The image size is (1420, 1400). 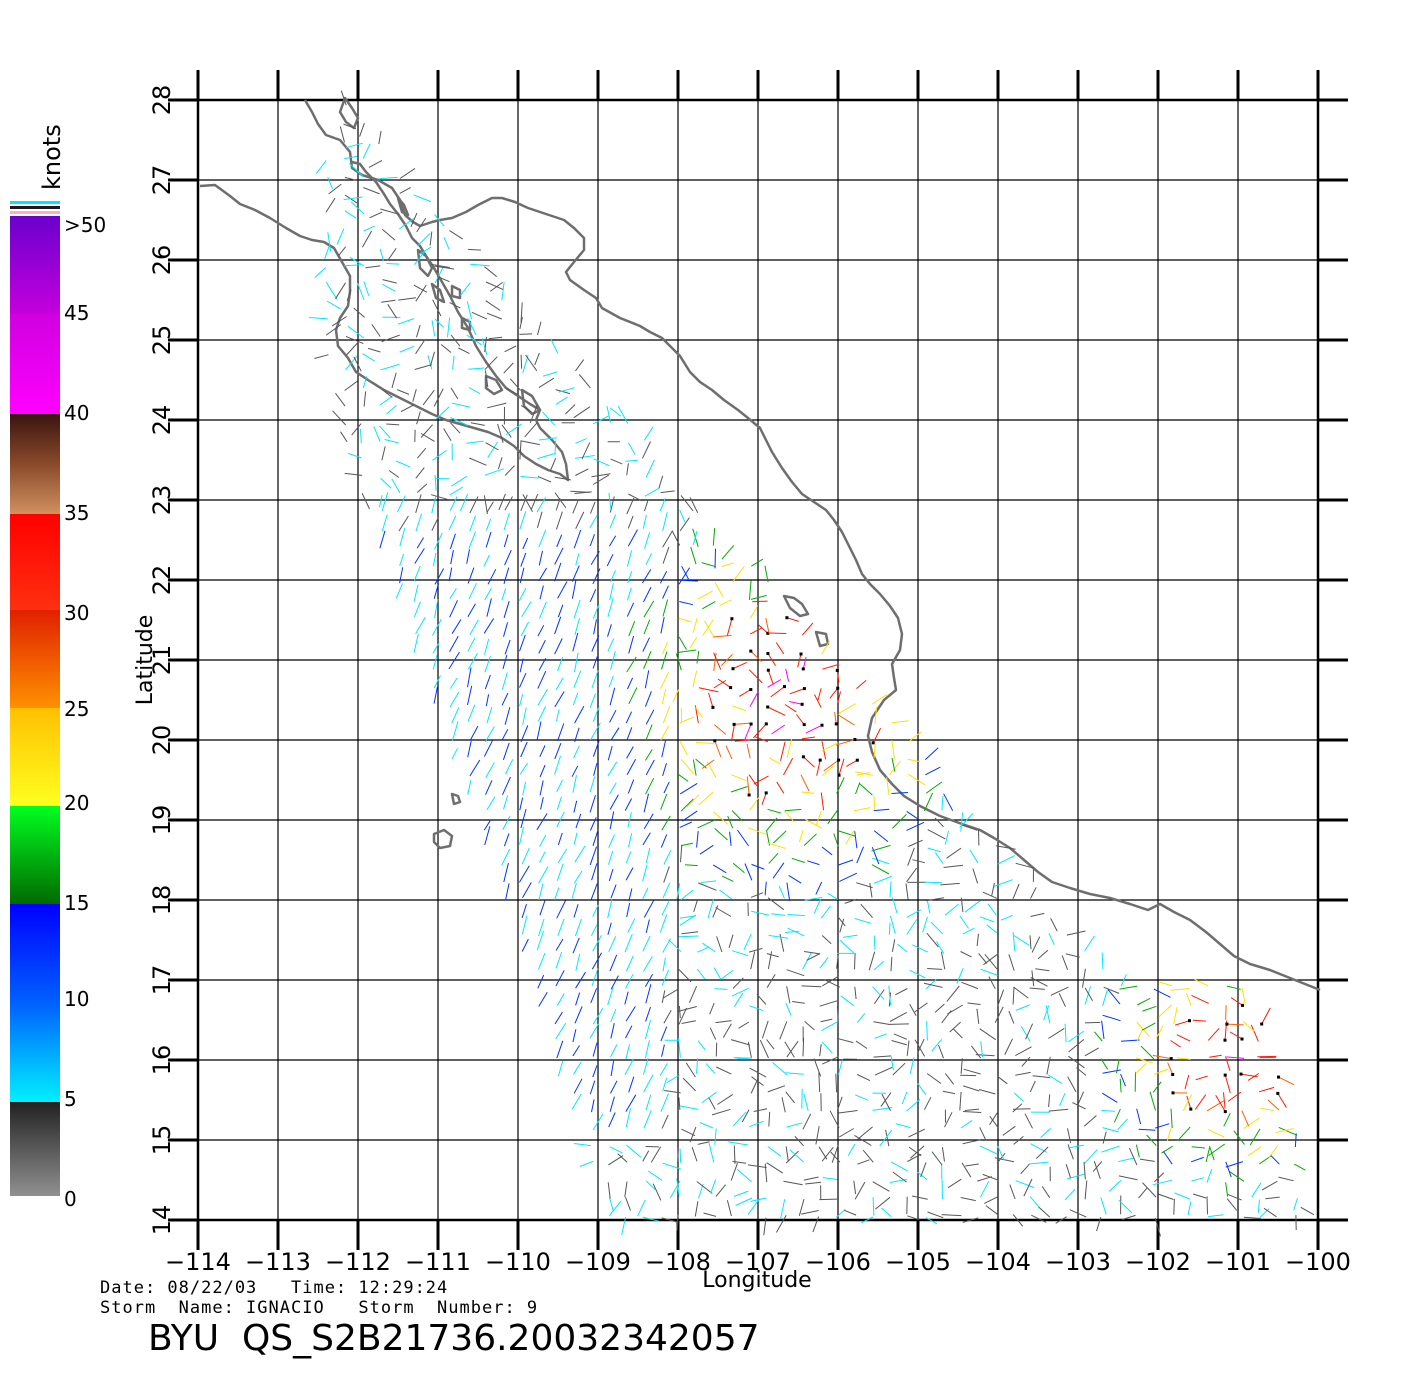 What do you see at coordinates (162, 500) in the screenshot?
I see `lat-tick-label: 23` at bounding box center [162, 500].